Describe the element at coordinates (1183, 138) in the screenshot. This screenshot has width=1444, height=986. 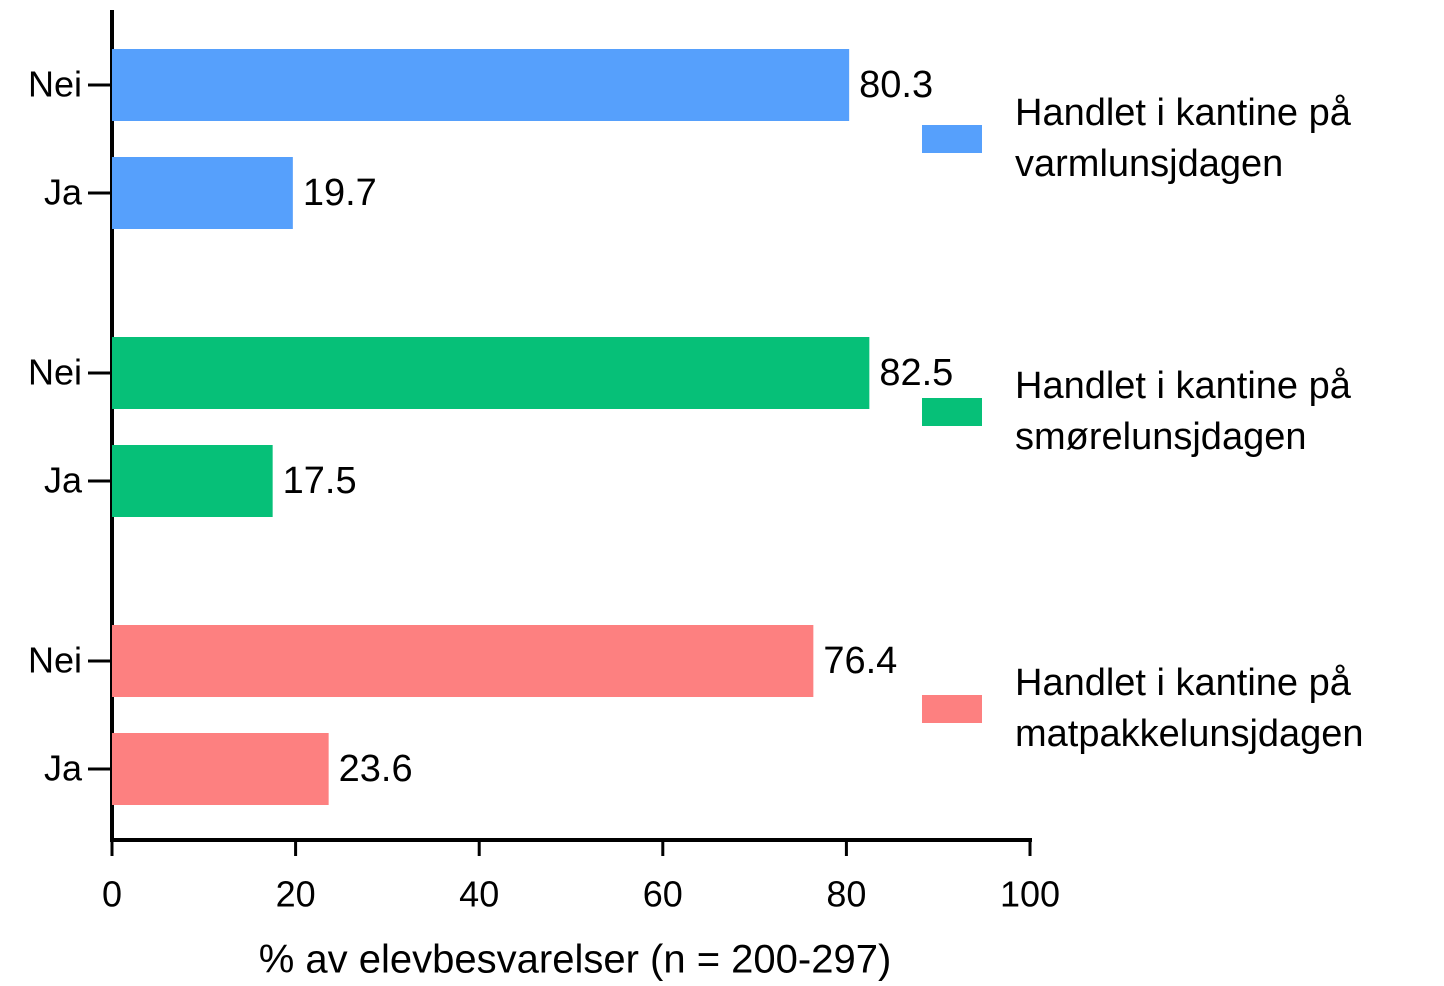
I see `legend-label: Handlet i kantine på varmlunsjdagen` at that location.